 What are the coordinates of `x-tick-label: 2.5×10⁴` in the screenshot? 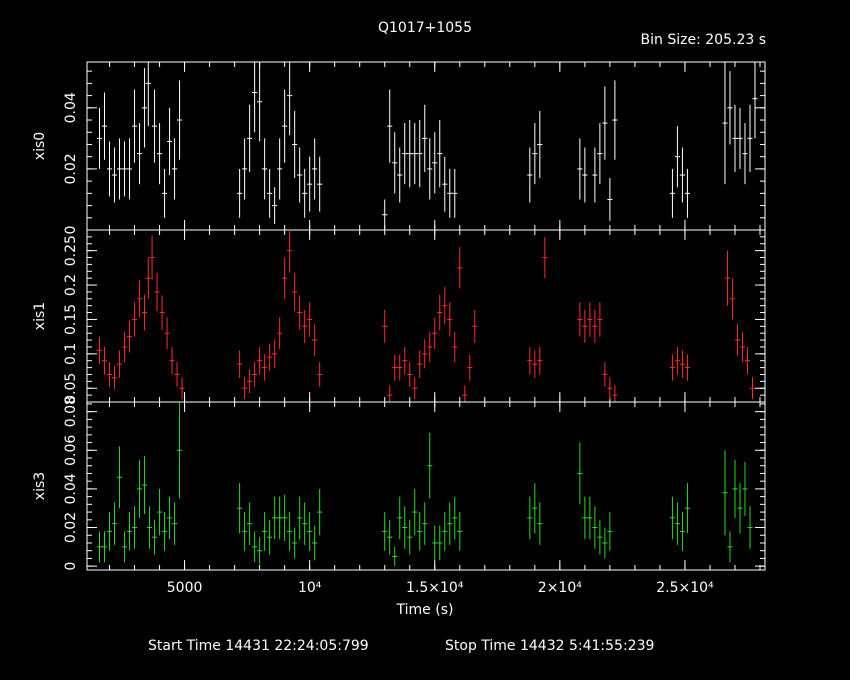 It's located at (685, 588).